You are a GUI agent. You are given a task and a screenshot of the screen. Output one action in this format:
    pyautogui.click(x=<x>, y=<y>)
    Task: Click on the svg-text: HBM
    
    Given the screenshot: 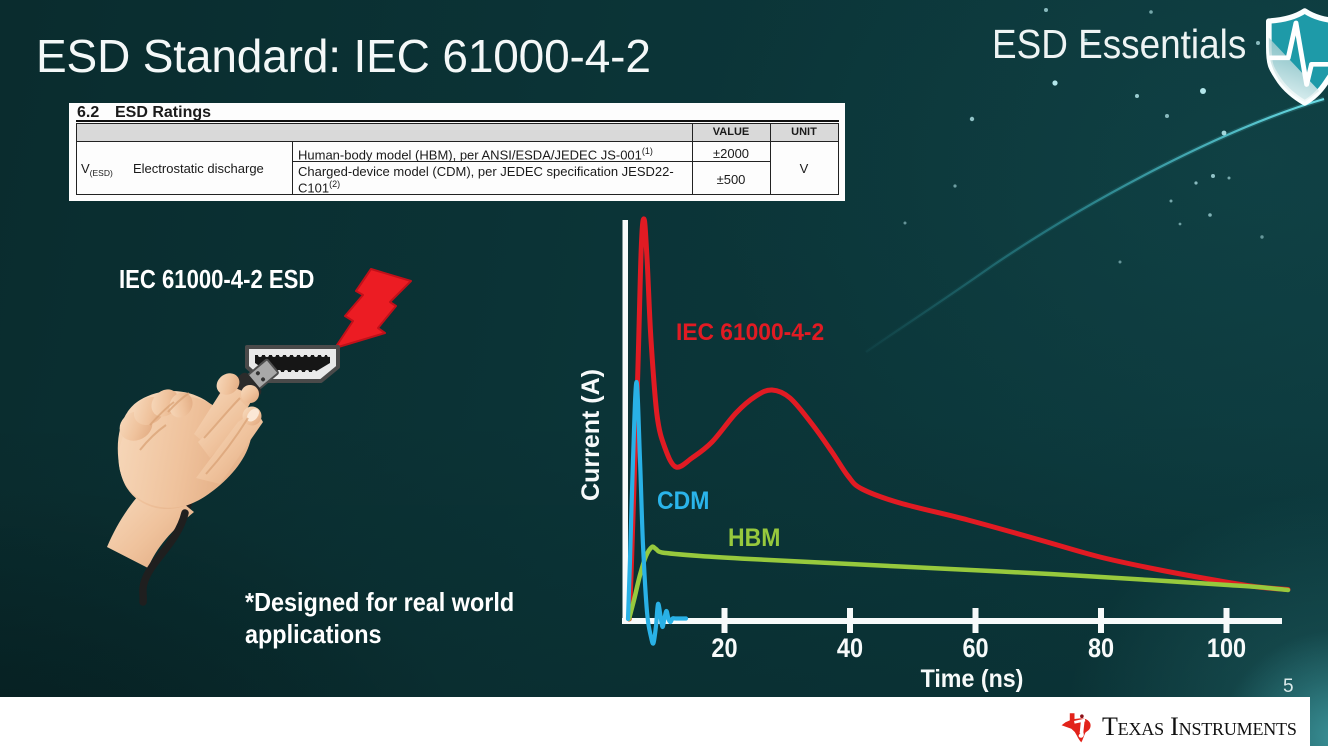 What is the action you would take?
    pyautogui.click(x=754, y=538)
    